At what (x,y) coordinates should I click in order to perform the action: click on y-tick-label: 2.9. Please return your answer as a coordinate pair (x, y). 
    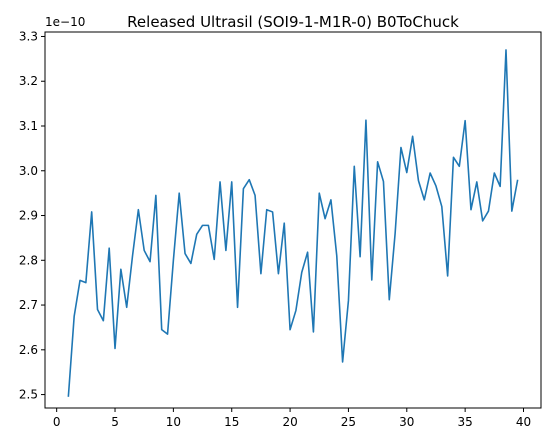
    Looking at the image, I should click on (28, 216).